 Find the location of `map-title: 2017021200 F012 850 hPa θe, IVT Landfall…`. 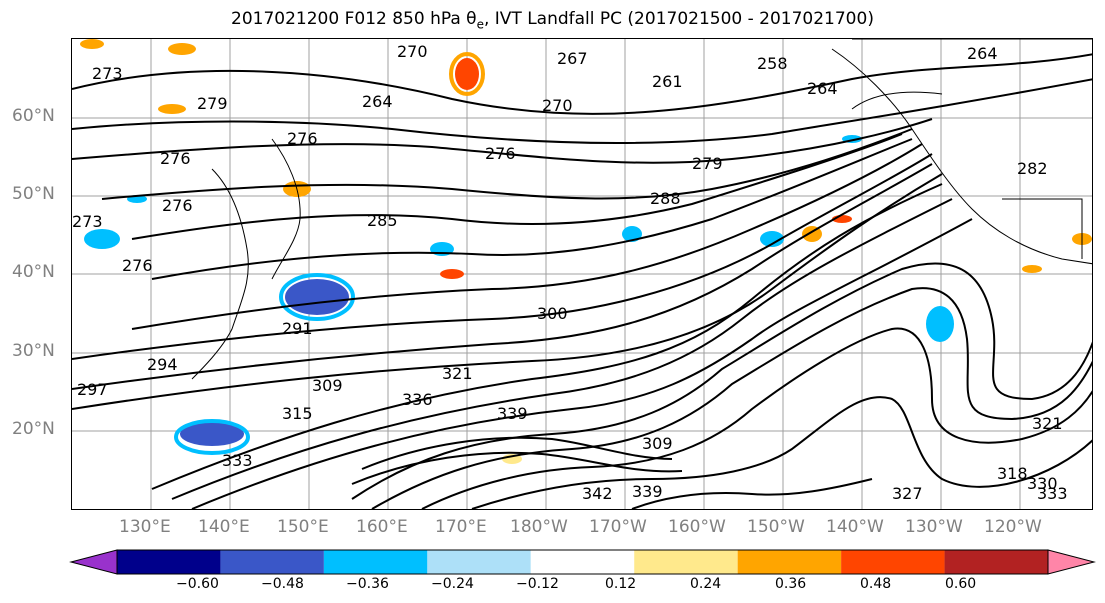

map-title: 2017021200 F012 850 hPa θe, IVT Landfall… is located at coordinates (552, 20).